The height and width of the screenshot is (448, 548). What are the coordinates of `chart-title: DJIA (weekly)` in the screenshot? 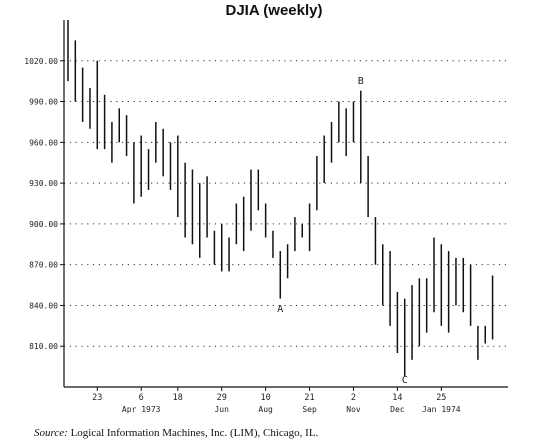 It's located at (274, 10).